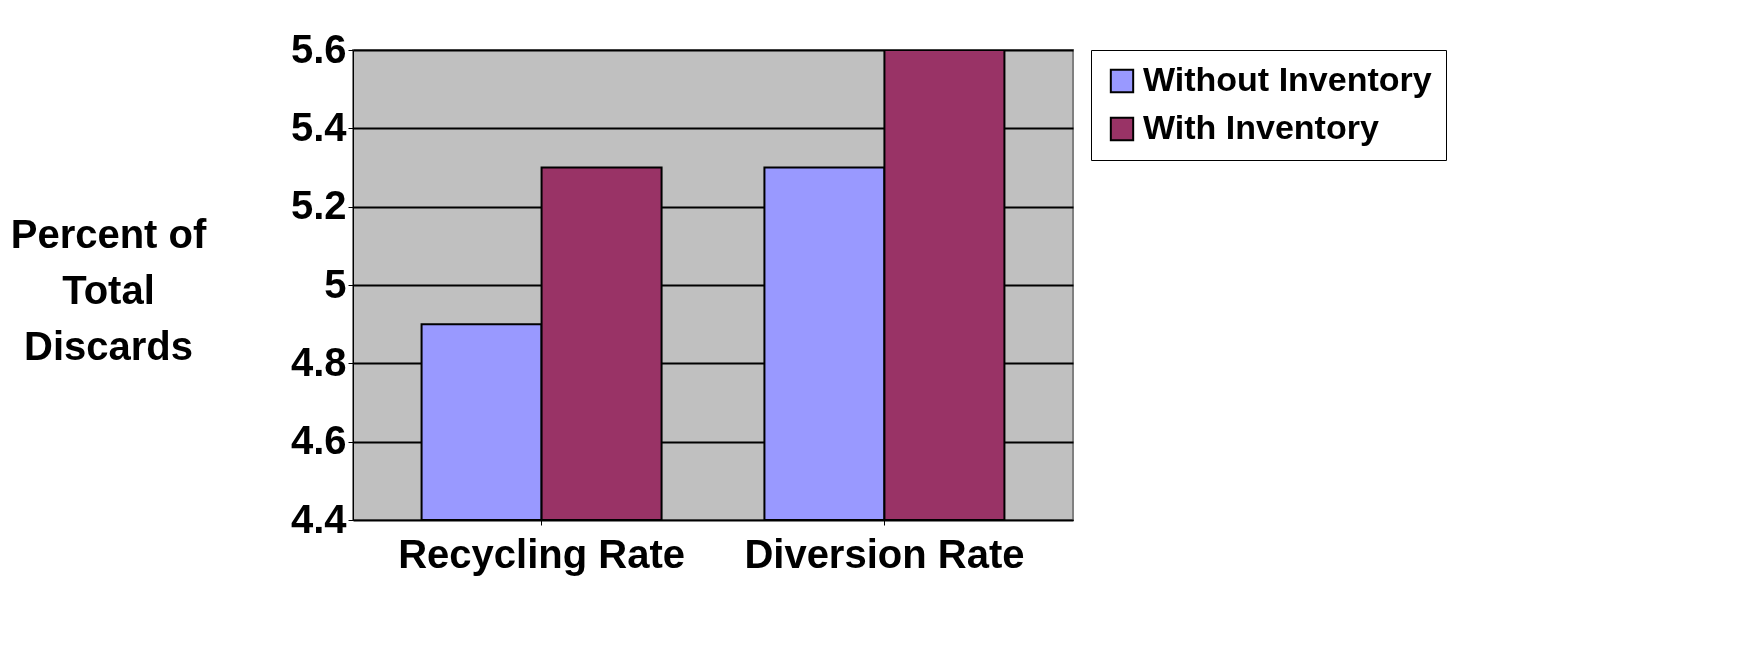 The width and height of the screenshot is (1756, 660). I want to click on y-tick-label: 5.6, so click(318, 48).